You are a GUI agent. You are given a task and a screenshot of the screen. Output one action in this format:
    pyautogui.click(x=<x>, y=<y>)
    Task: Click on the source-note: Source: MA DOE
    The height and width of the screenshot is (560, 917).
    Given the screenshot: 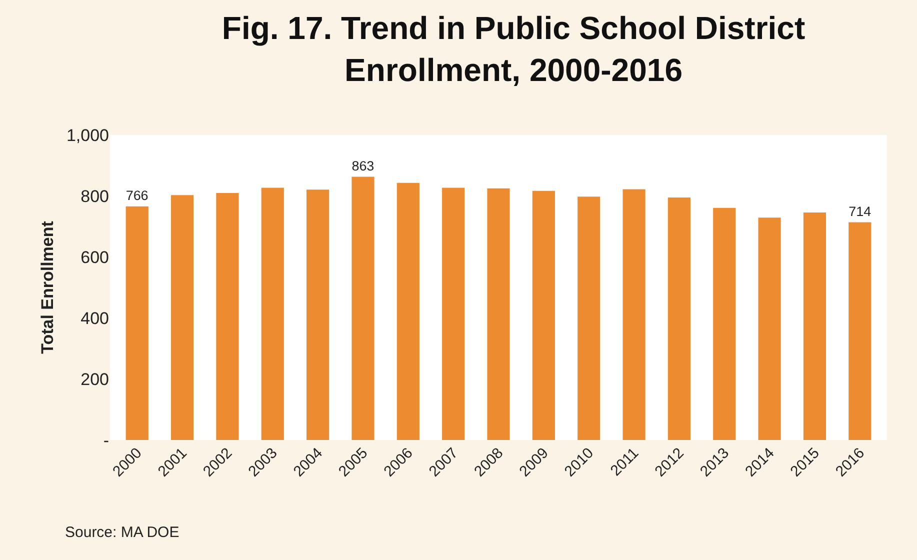 What is the action you would take?
    pyautogui.click(x=122, y=532)
    